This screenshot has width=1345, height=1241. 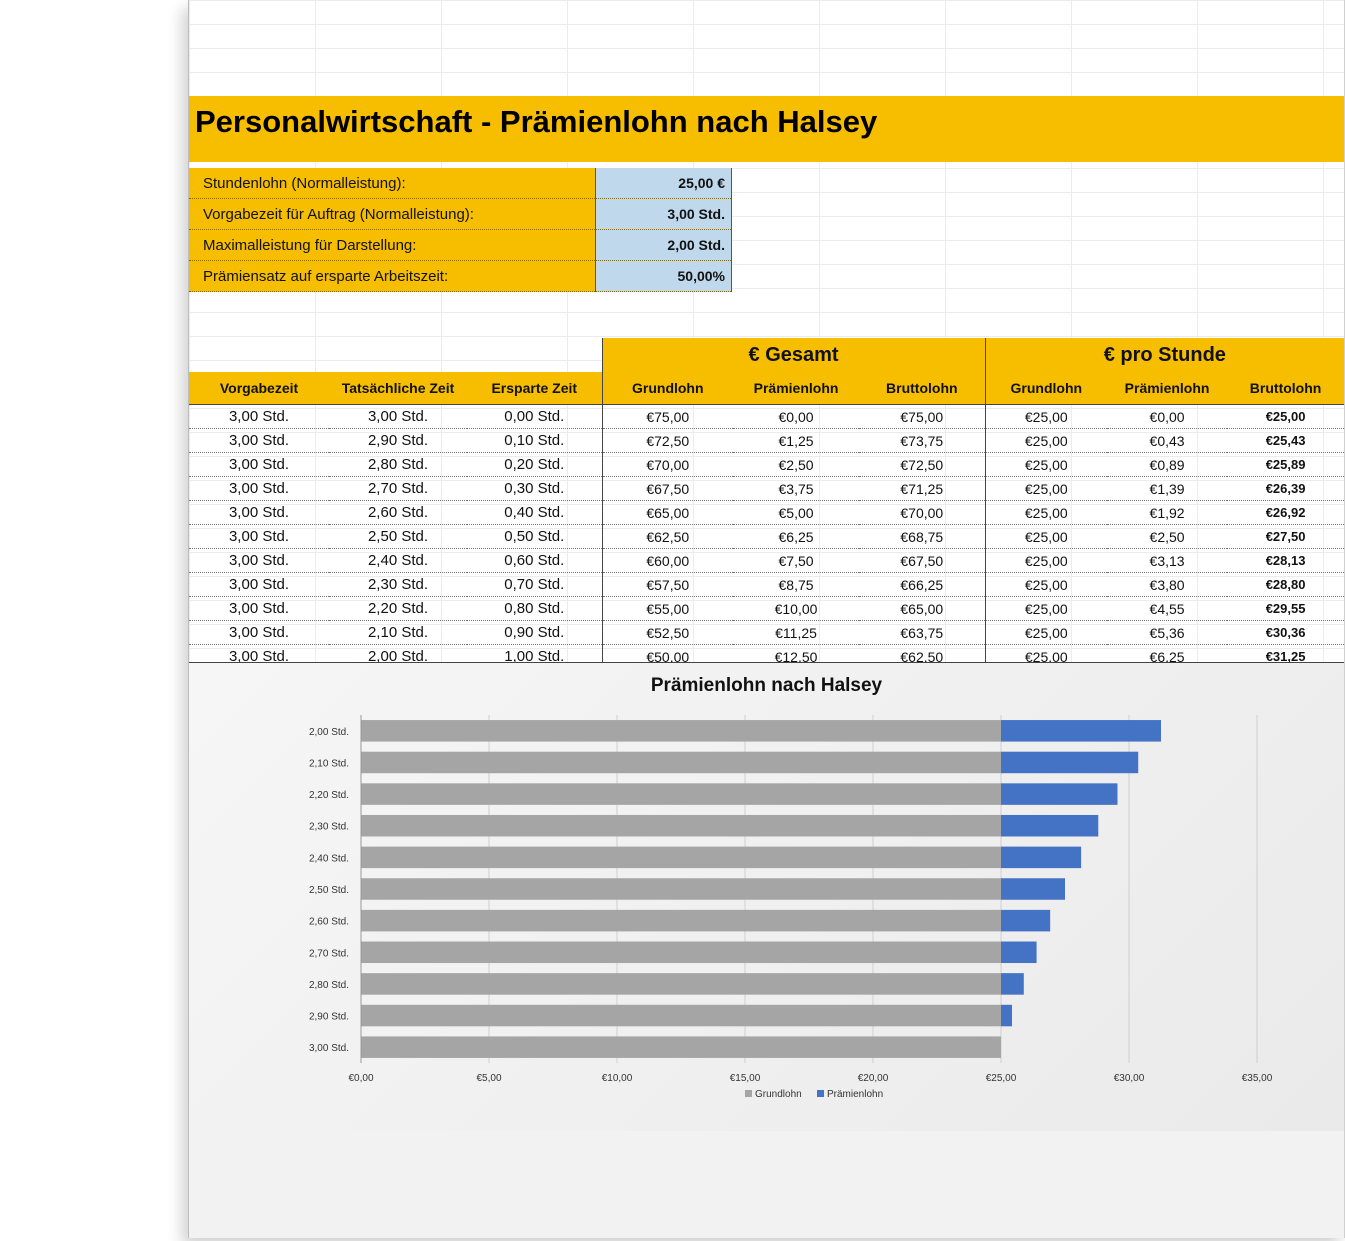 What do you see at coordinates (796, 584) in the screenshot?
I see `table-cell: €8,75` at bounding box center [796, 584].